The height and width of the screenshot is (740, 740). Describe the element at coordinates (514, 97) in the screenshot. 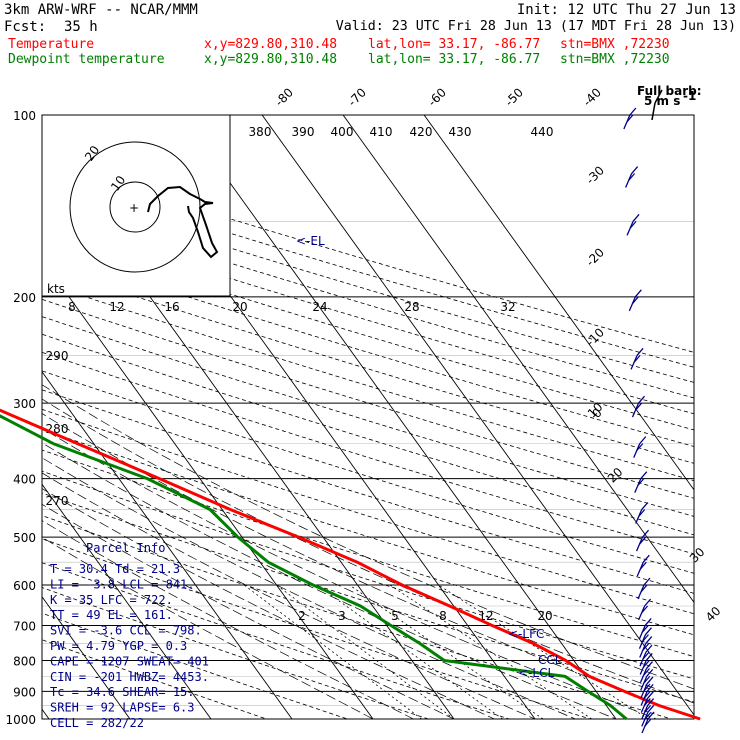

I see `isotherm-label: -50` at that location.